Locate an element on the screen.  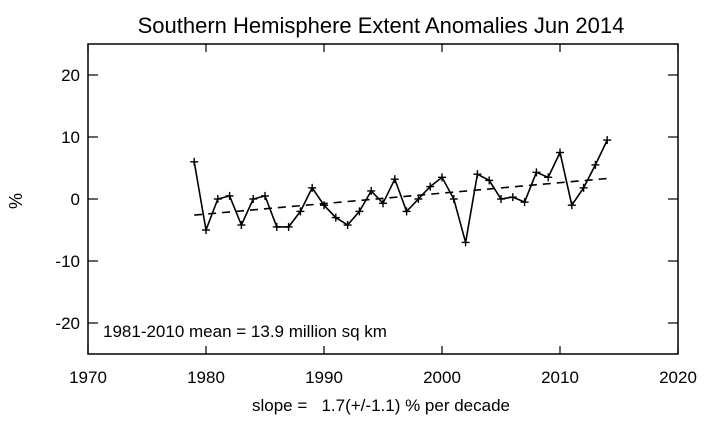
x-tick-label: 2010 is located at coordinates (560, 377).